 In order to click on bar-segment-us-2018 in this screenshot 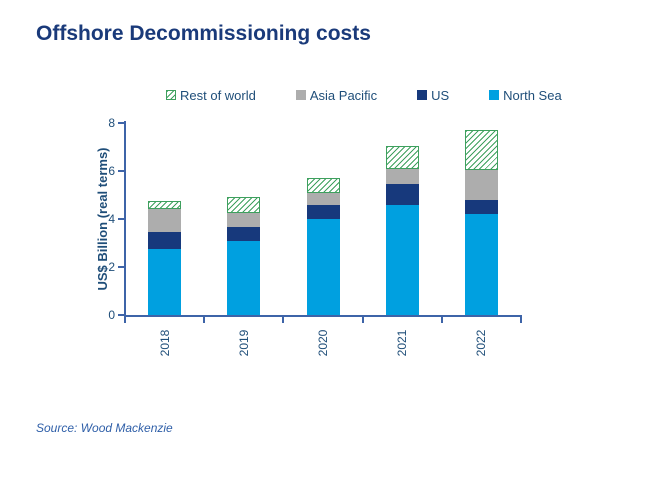, I will do `click(164, 240)`.